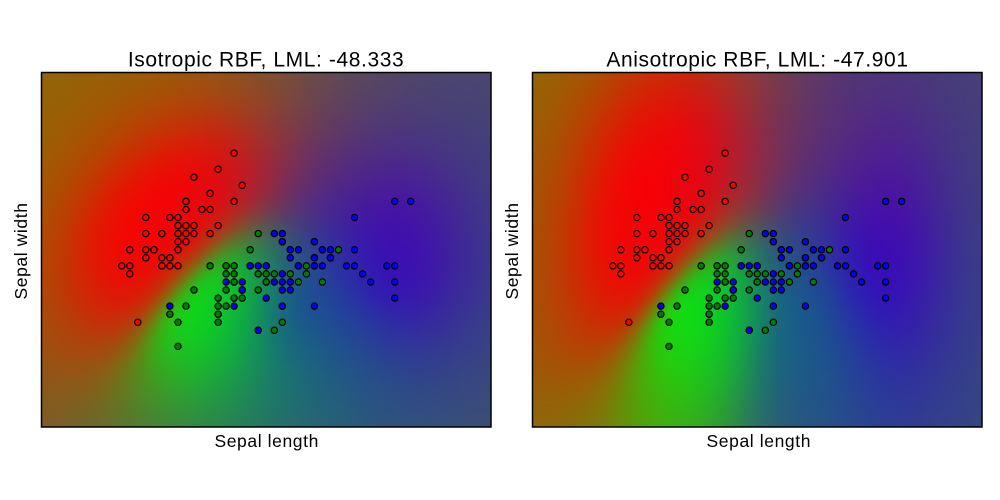 Image resolution: width=1000 pixels, height=500 pixels. I want to click on svg-text: Isotropic RBF, LML: -48.333, so click(266, 60).